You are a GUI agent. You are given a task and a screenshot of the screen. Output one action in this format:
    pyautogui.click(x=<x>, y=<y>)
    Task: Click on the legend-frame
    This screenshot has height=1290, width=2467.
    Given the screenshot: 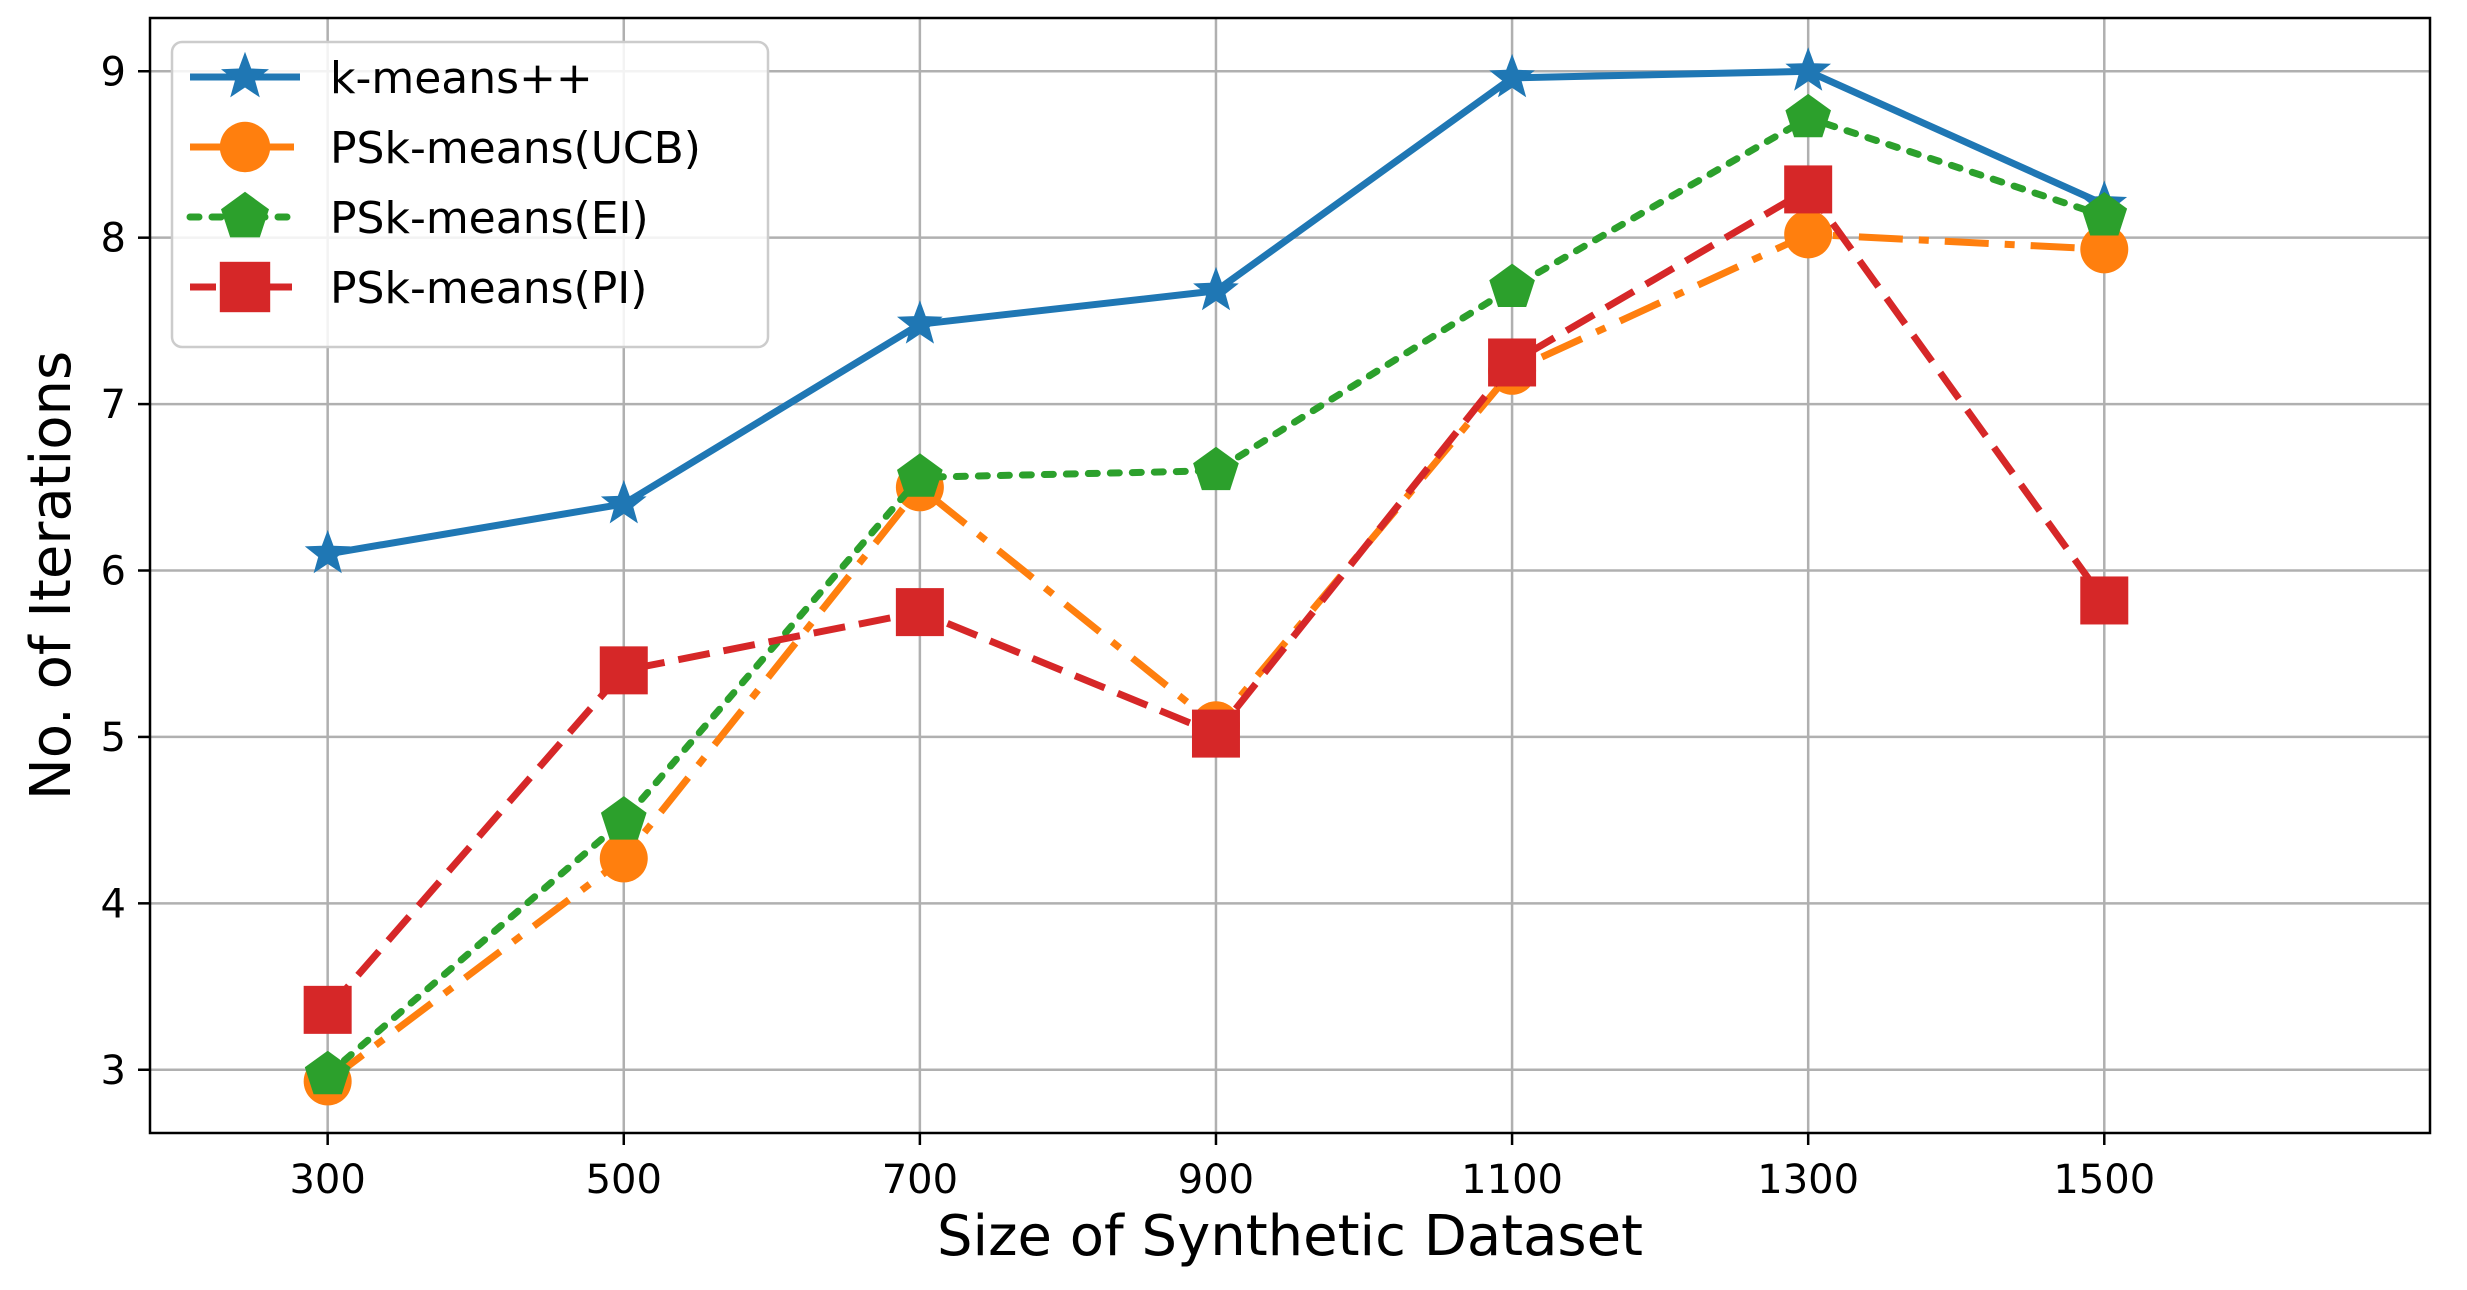 What is the action you would take?
    pyautogui.click(x=470, y=194)
    